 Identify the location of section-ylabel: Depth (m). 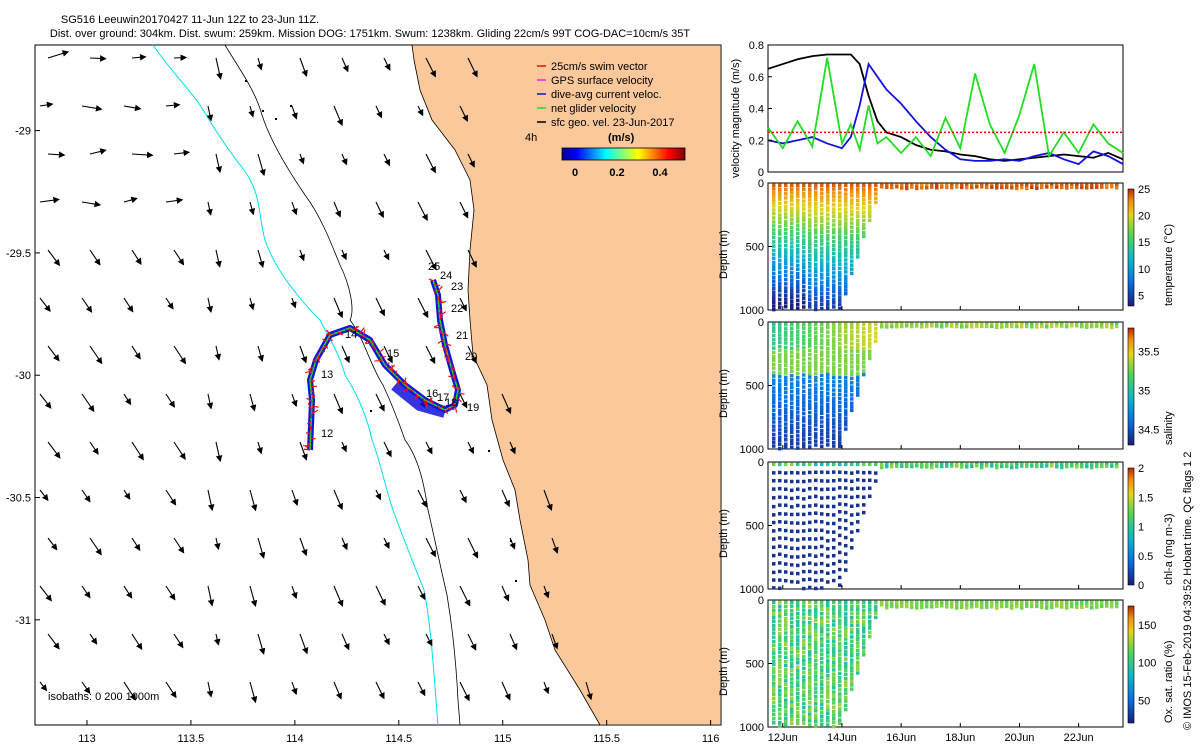
(724, 533).